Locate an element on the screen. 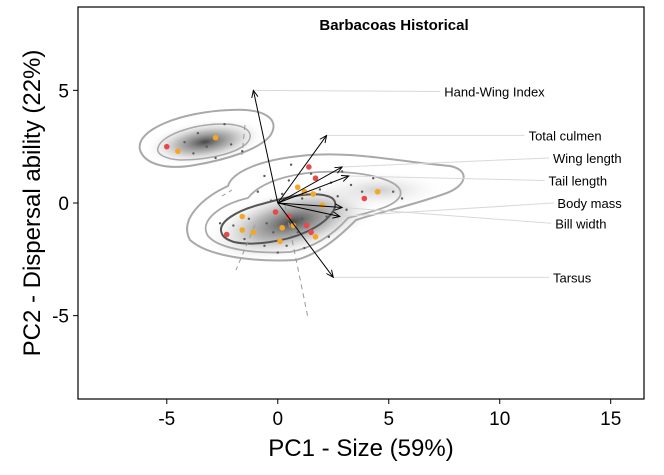 The image size is (664, 475). x-tick-label: 5 is located at coordinates (388, 419).